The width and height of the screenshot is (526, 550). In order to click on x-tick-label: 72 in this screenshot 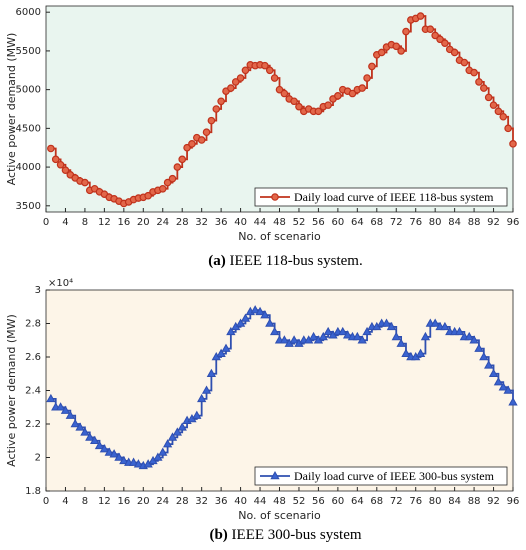, I will do `click(396, 222)`.